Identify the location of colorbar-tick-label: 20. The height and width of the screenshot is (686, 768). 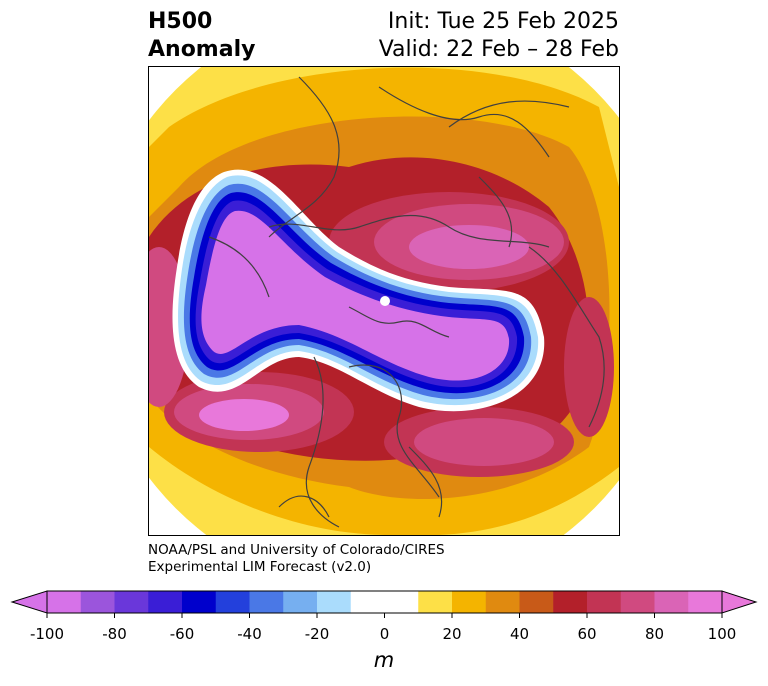
(451, 634).